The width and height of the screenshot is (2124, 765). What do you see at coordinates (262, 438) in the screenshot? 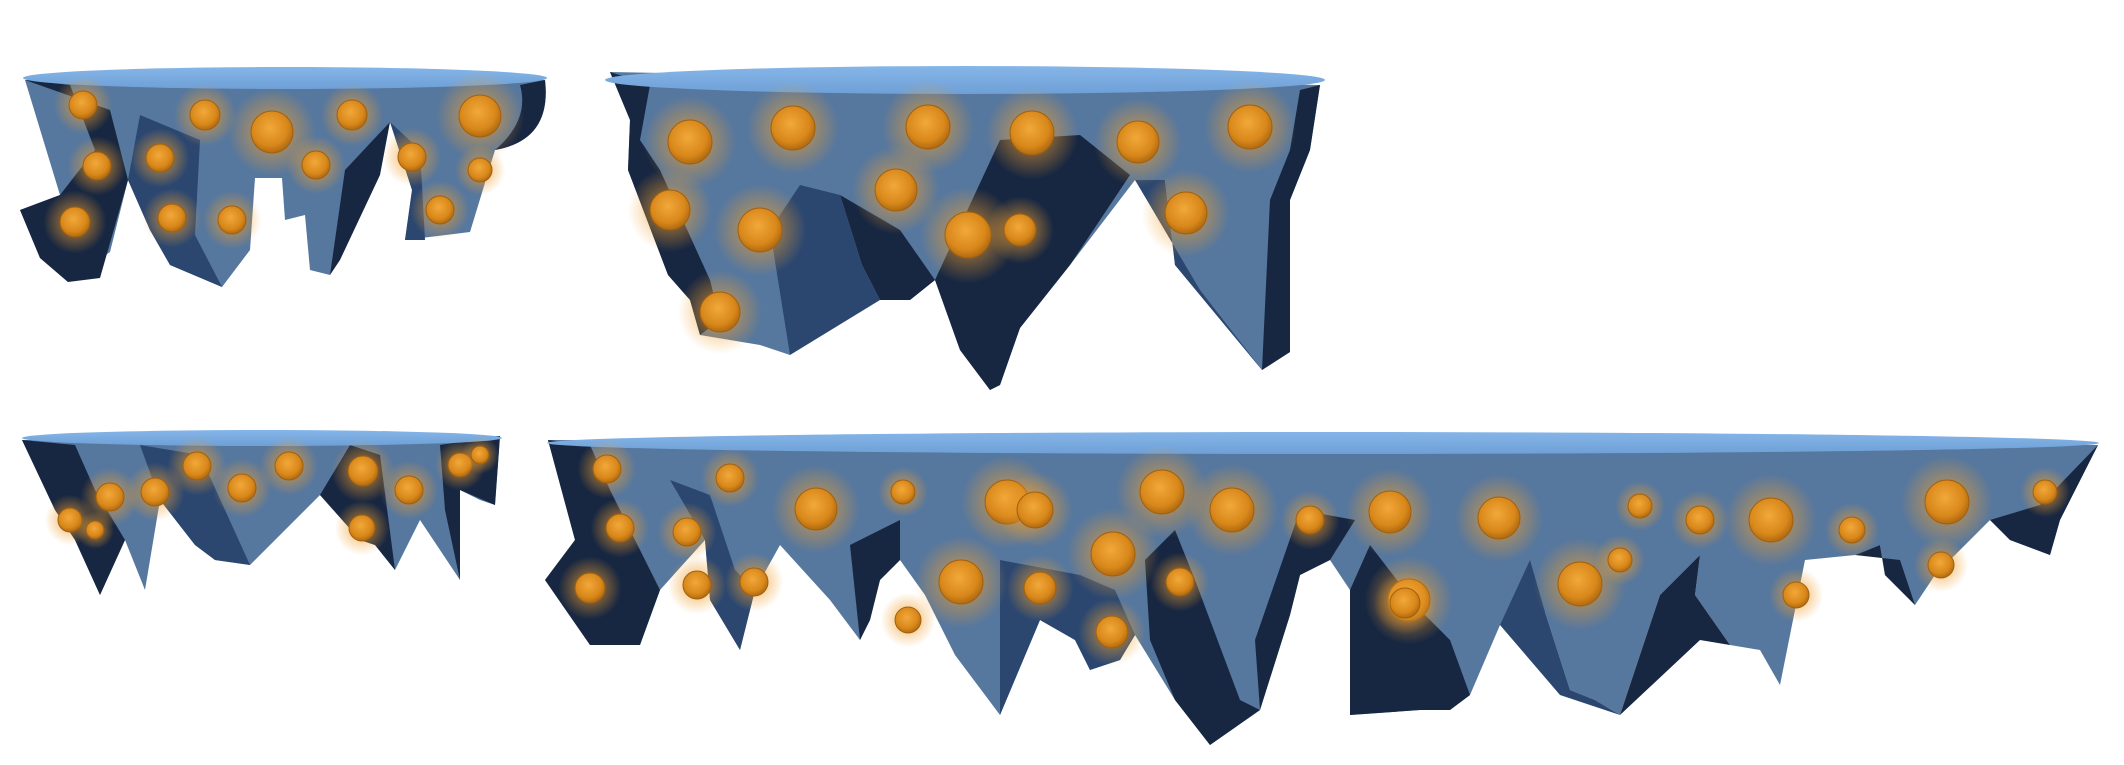
I see `platform-3-top-surface` at bounding box center [262, 438].